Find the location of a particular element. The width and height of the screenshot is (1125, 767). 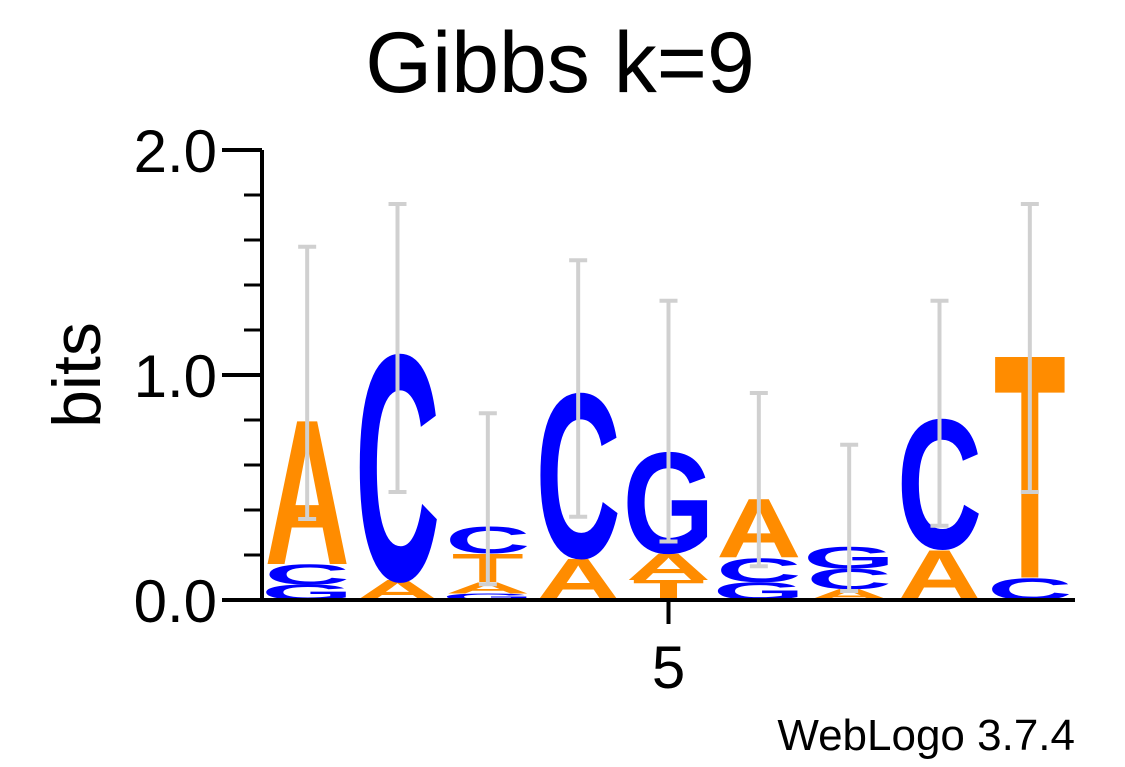

y-tick-label: 2.0 is located at coordinates (175, 151).